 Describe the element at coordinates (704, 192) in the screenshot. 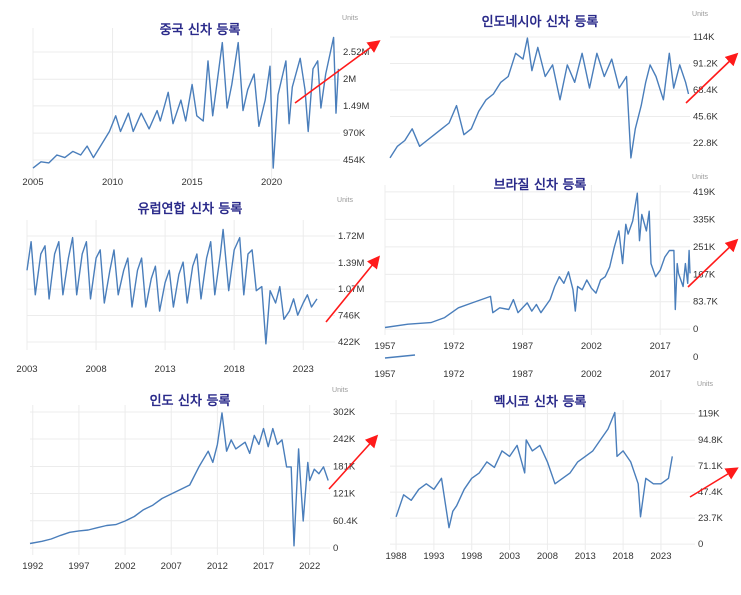

I see `y-tick-label: 419K` at that location.